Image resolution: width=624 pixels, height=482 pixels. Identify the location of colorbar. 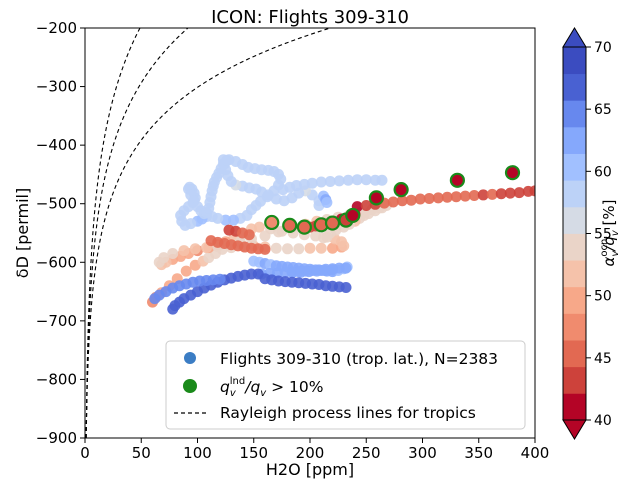
(574, 233).